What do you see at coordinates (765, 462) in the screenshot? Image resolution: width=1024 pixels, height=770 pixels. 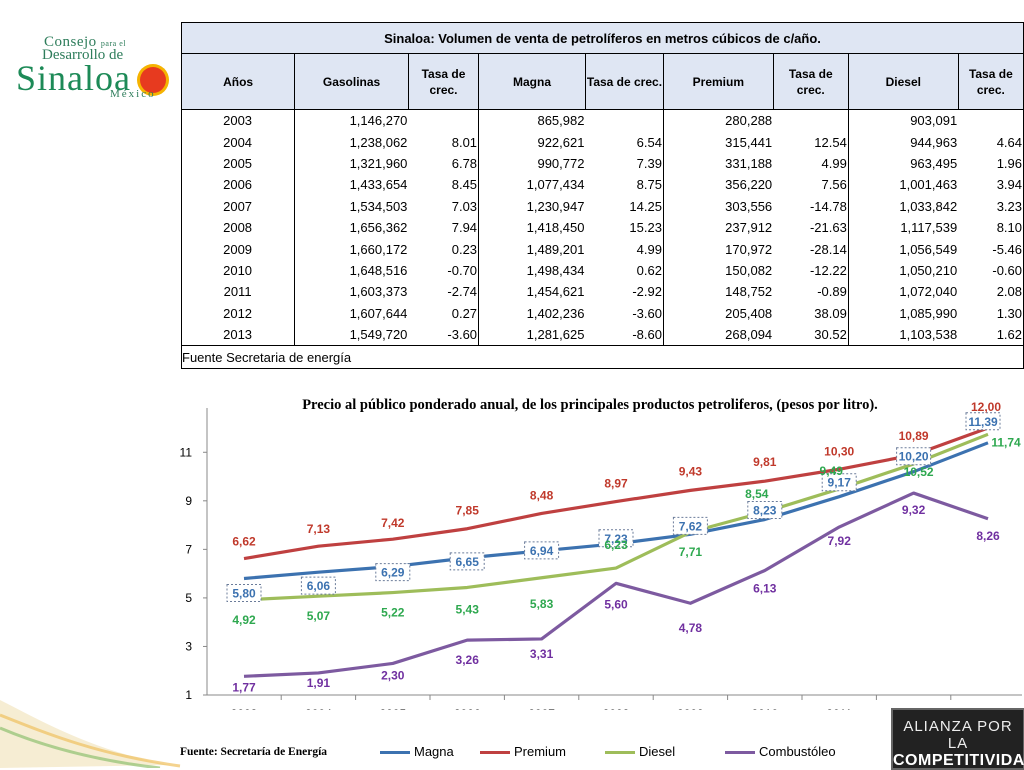 I see `data-label-premium: 9,81` at bounding box center [765, 462].